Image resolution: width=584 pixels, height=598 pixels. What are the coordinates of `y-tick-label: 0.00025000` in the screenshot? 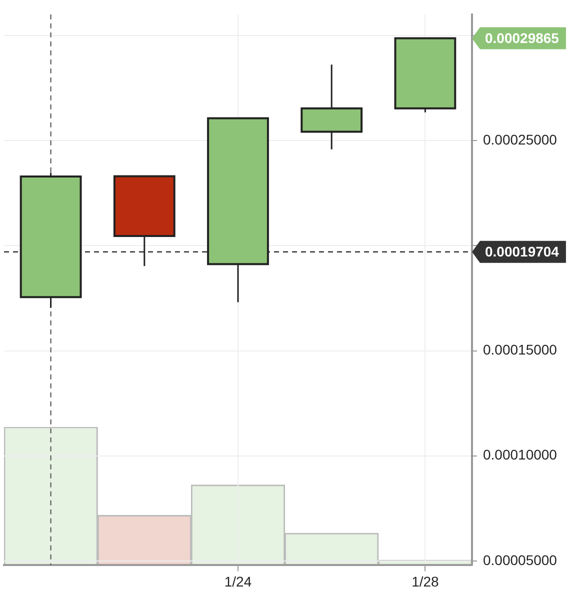 It's located at (520, 139).